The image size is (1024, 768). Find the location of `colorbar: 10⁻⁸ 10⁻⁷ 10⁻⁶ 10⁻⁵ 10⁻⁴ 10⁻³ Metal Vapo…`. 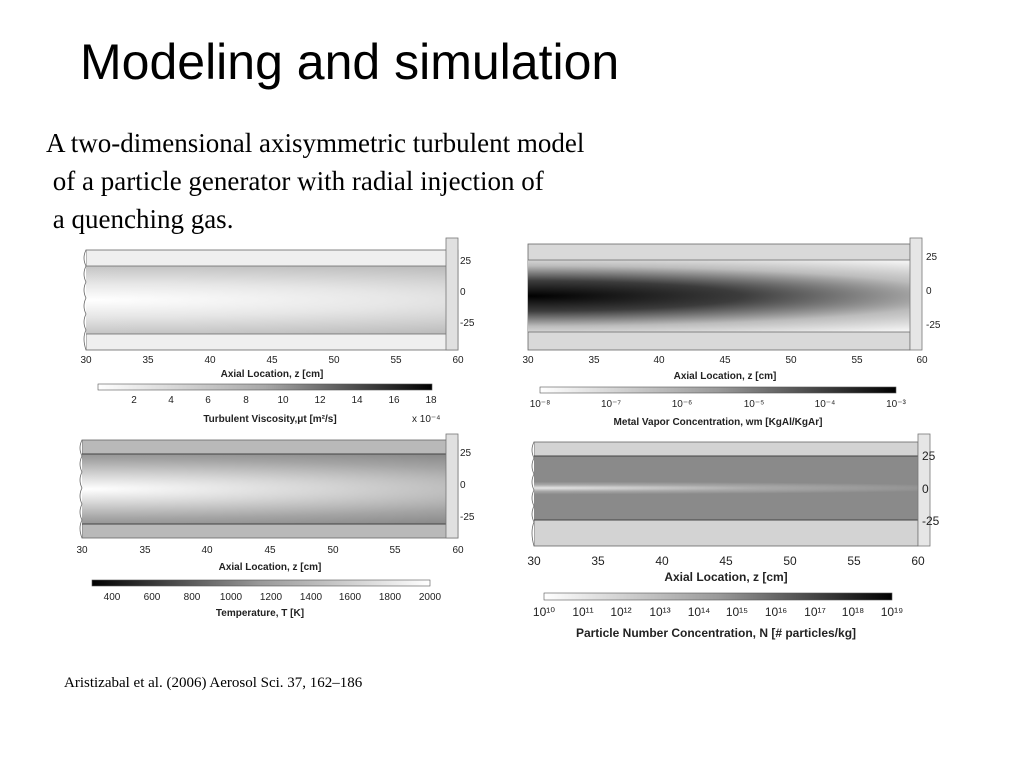

colorbar: 10⁻⁸ 10⁻⁷ 10⁻⁶ 10⁻⁵ 10⁻⁴ 10⁻³ Metal Vapo… is located at coordinates (718, 407).